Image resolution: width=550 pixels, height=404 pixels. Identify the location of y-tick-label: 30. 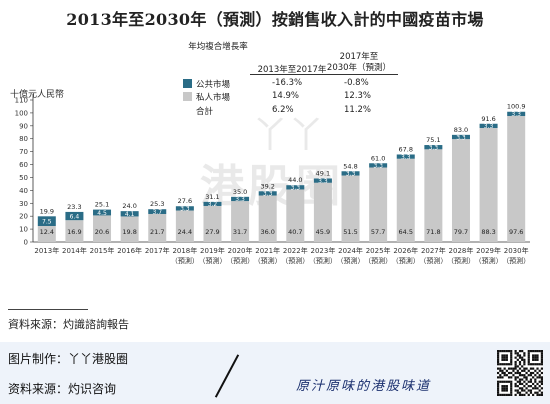
(23, 204).